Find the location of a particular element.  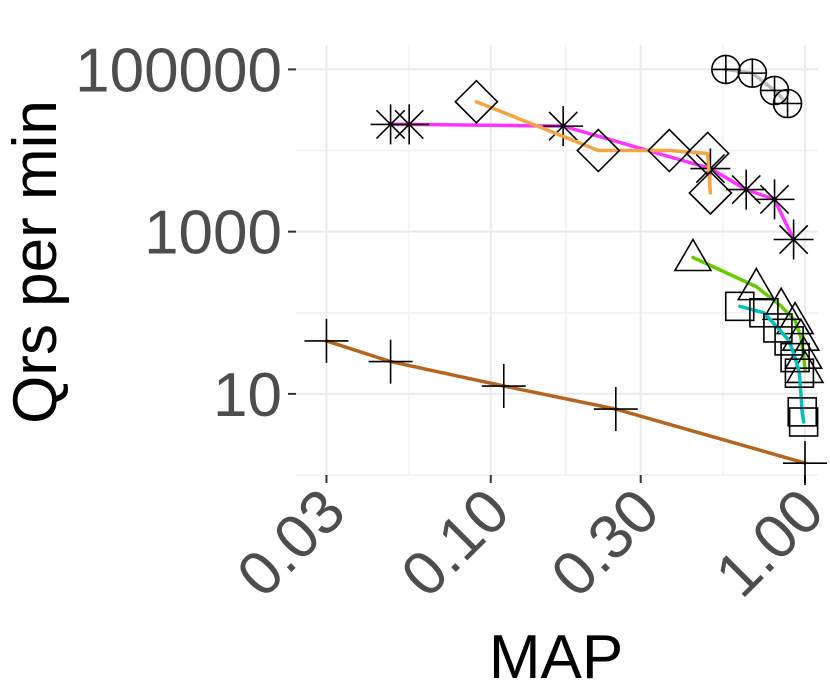

y-tick-label: 10 is located at coordinates (247, 395).